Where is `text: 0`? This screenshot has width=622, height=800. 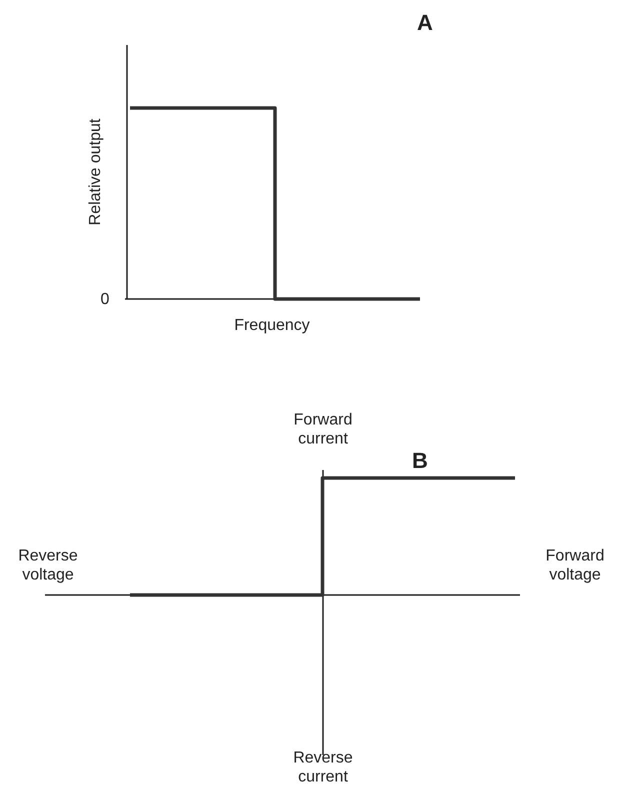
text: 0 is located at coordinates (105, 299).